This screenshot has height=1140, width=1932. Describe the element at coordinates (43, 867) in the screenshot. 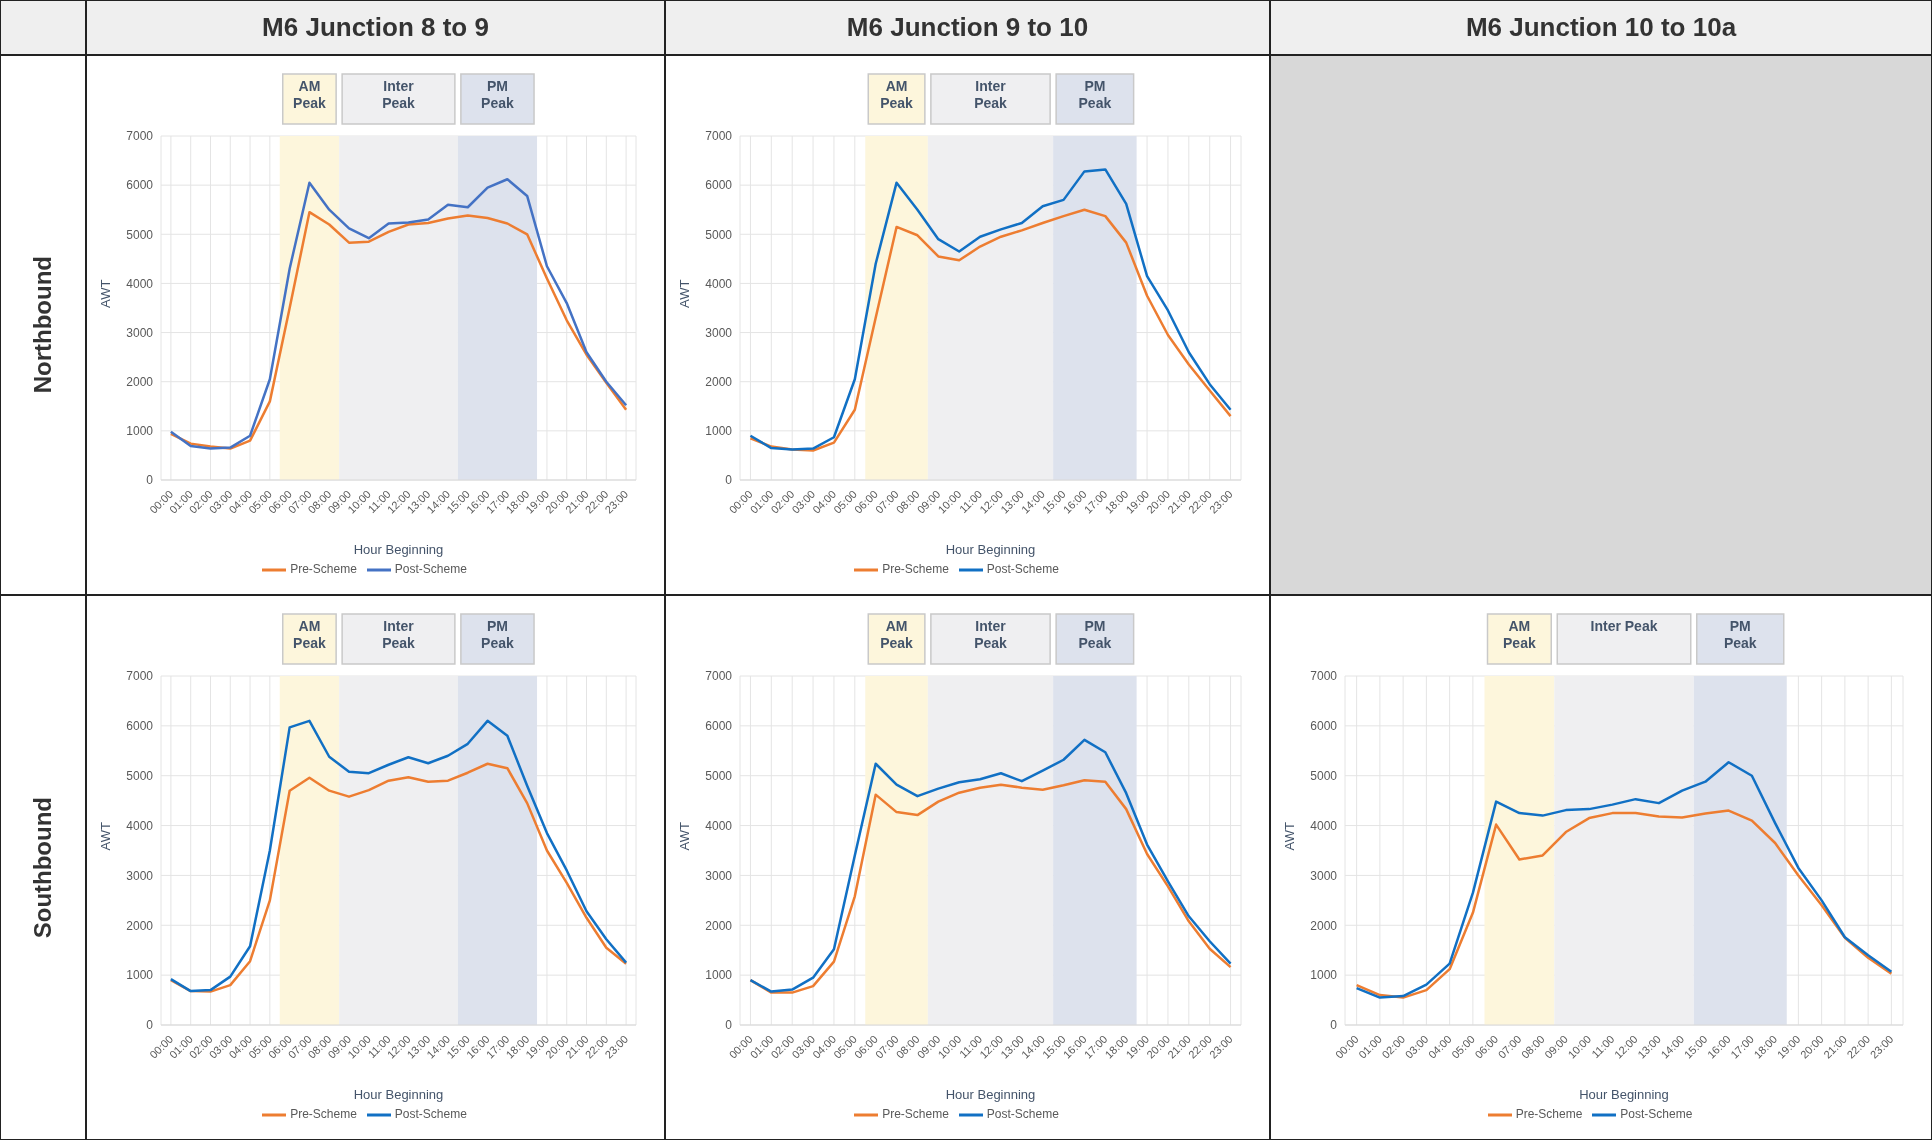

I see `text: Southbound` at that location.